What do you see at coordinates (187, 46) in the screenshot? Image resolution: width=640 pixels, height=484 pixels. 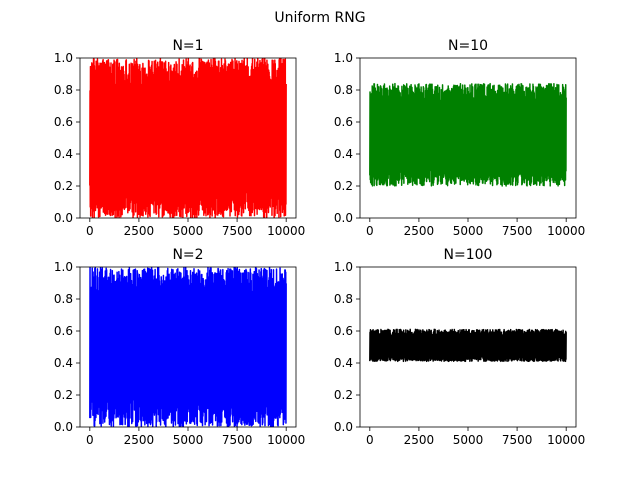 I see `subplot-title: N=1` at bounding box center [187, 46].